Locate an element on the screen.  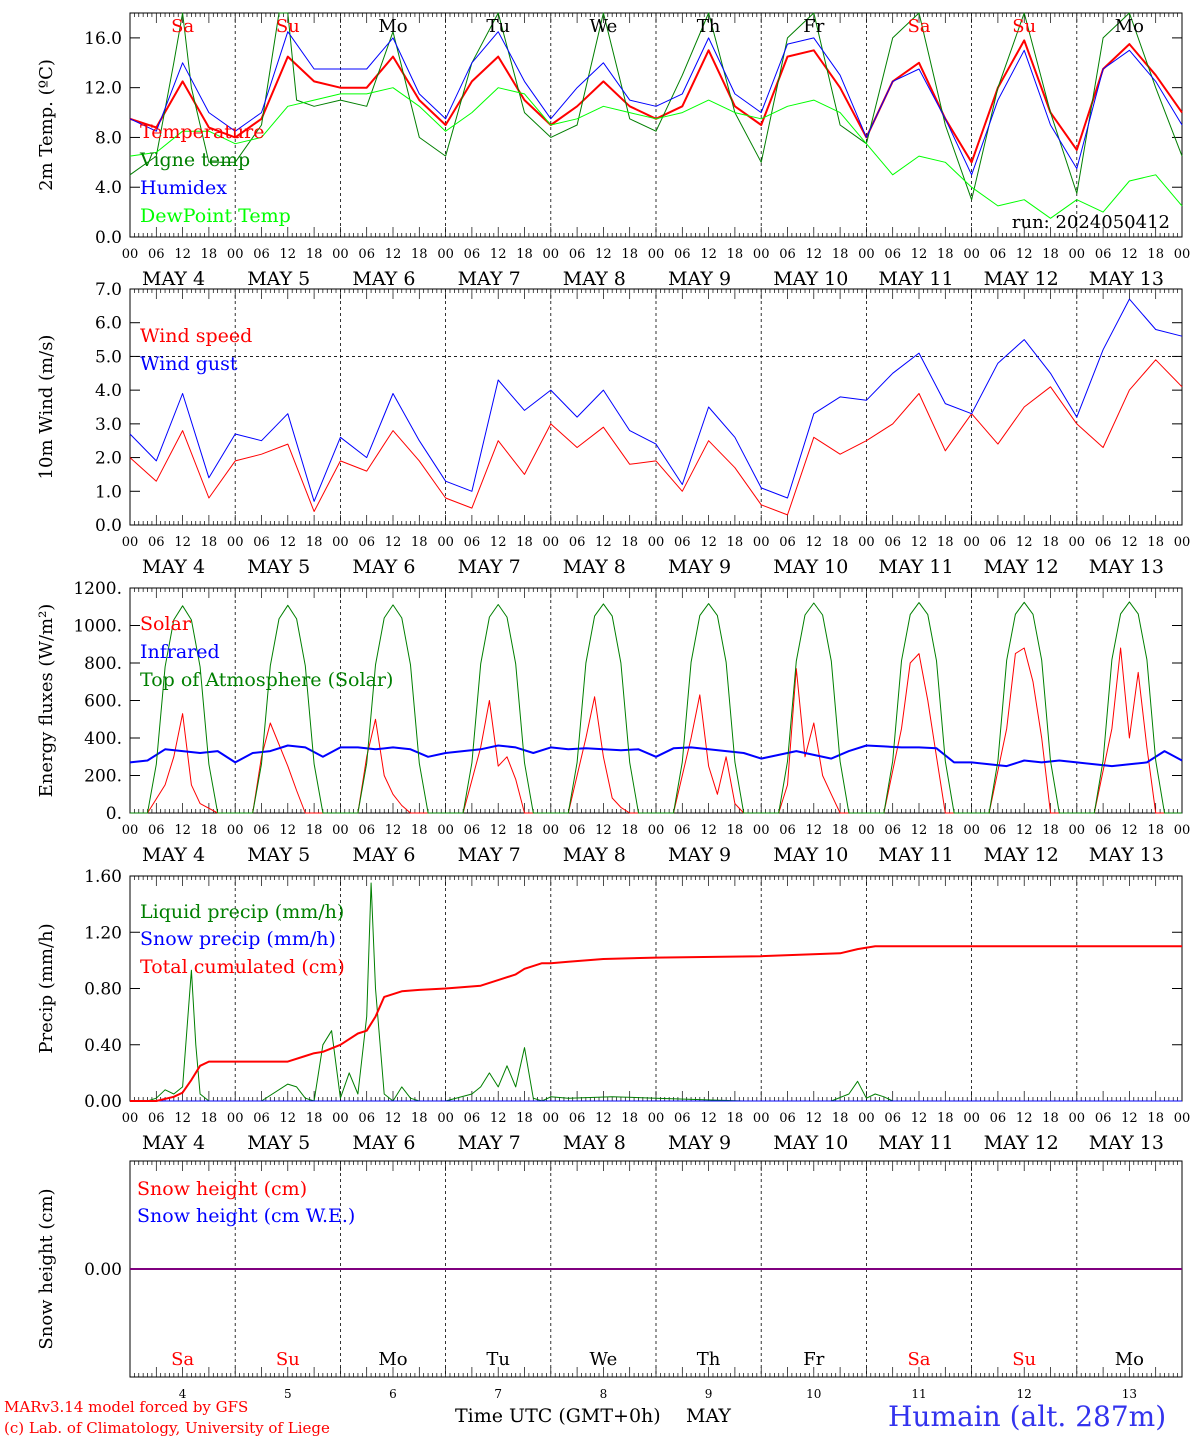
date-label: MAY 10 is located at coordinates (810, 279).